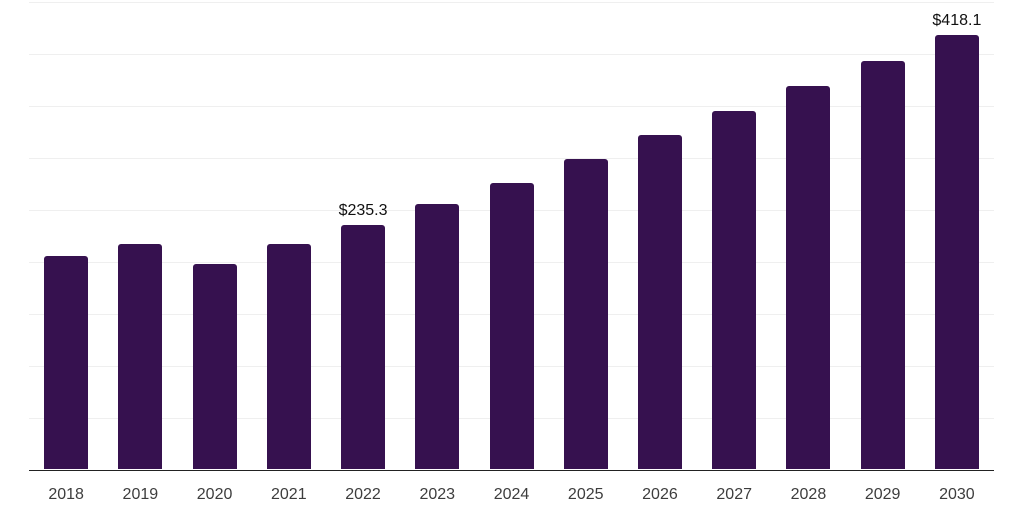  What do you see at coordinates (214, 494) in the screenshot?
I see `x-tick-label-2020: 2020` at bounding box center [214, 494].